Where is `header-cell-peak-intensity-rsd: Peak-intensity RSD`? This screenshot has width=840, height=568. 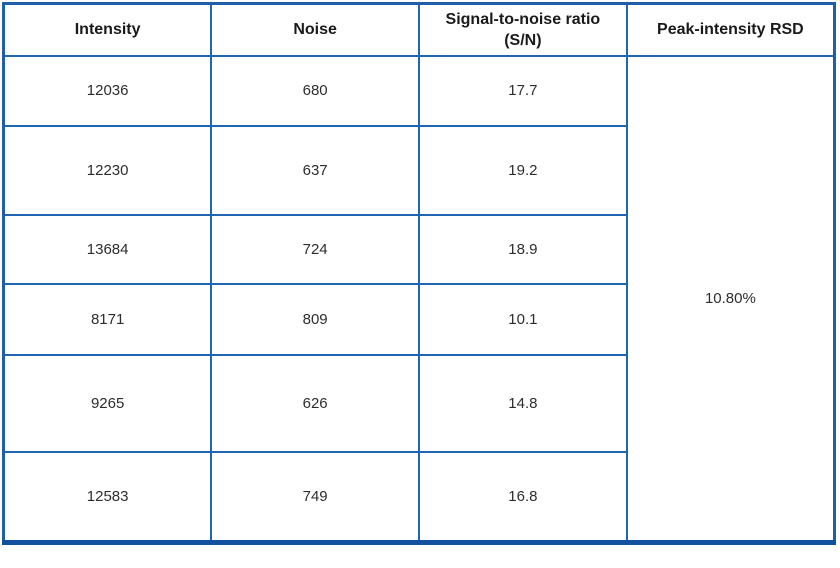
header-cell-peak-intensity-rsd: Peak-intensity RSD is located at coordinates (730, 29).